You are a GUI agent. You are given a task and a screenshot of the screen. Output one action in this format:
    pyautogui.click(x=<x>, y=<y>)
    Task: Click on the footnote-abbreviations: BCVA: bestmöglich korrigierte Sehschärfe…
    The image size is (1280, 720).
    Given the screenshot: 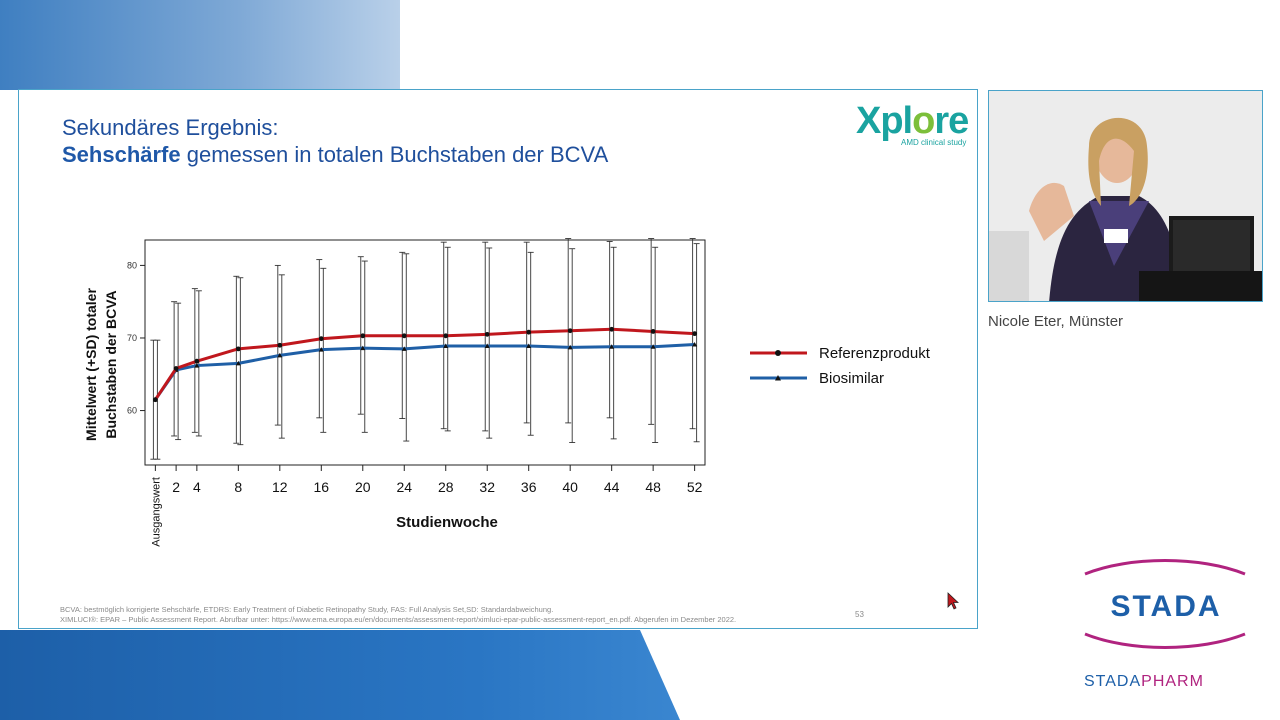 What is the action you would take?
    pyautogui.click(x=307, y=609)
    